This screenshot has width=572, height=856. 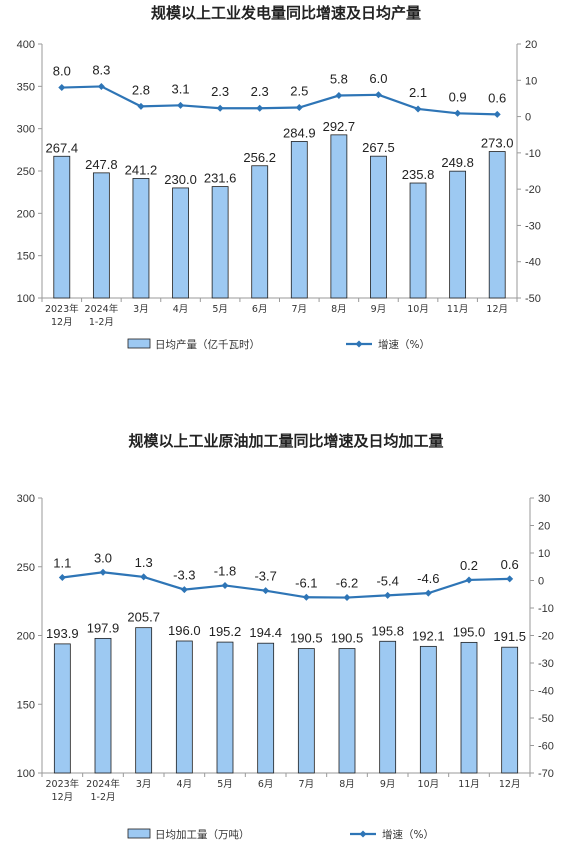 I want to click on legend: 日均产量（亿千瓦时） 增速（%）, so click(x=278, y=344).